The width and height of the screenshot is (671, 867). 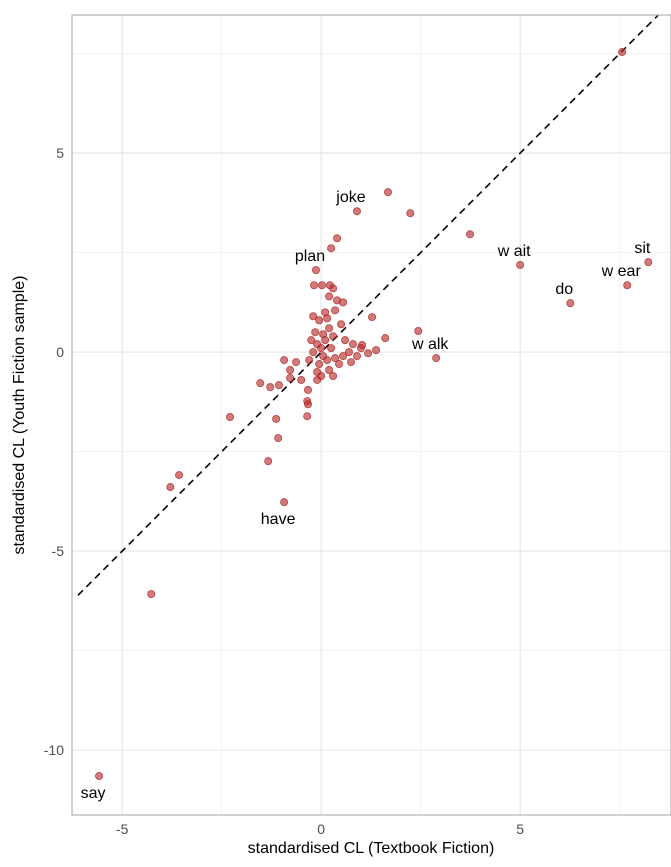 What do you see at coordinates (371, 848) in the screenshot?
I see `x-axis-label: standardised CL (Textbook Fiction)` at bounding box center [371, 848].